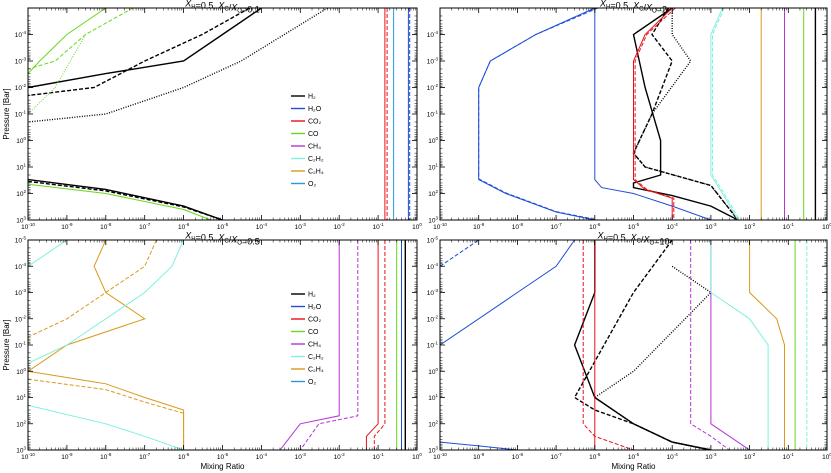 The width and height of the screenshot is (831, 473). Describe the element at coordinates (316, 159) in the screenshot. I see `legend-label: C₂H₂` at that location.